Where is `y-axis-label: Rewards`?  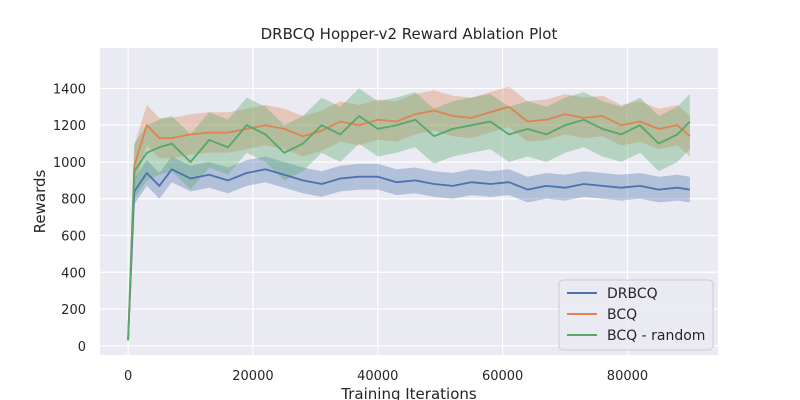
y-axis-label: Rewards is located at coordinates (40, 201).